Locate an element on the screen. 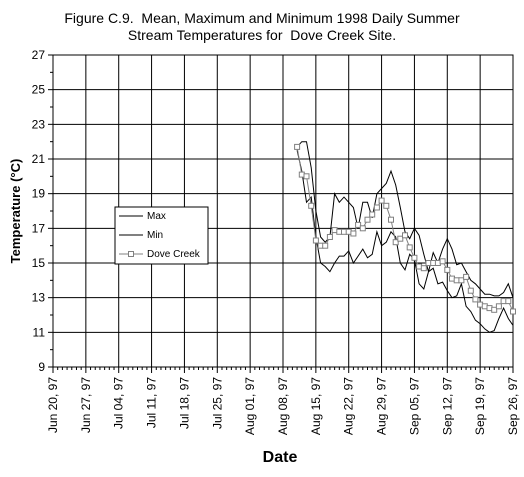  x-tick-label: Aug 01, 97 is located at coordinates (250, 406).